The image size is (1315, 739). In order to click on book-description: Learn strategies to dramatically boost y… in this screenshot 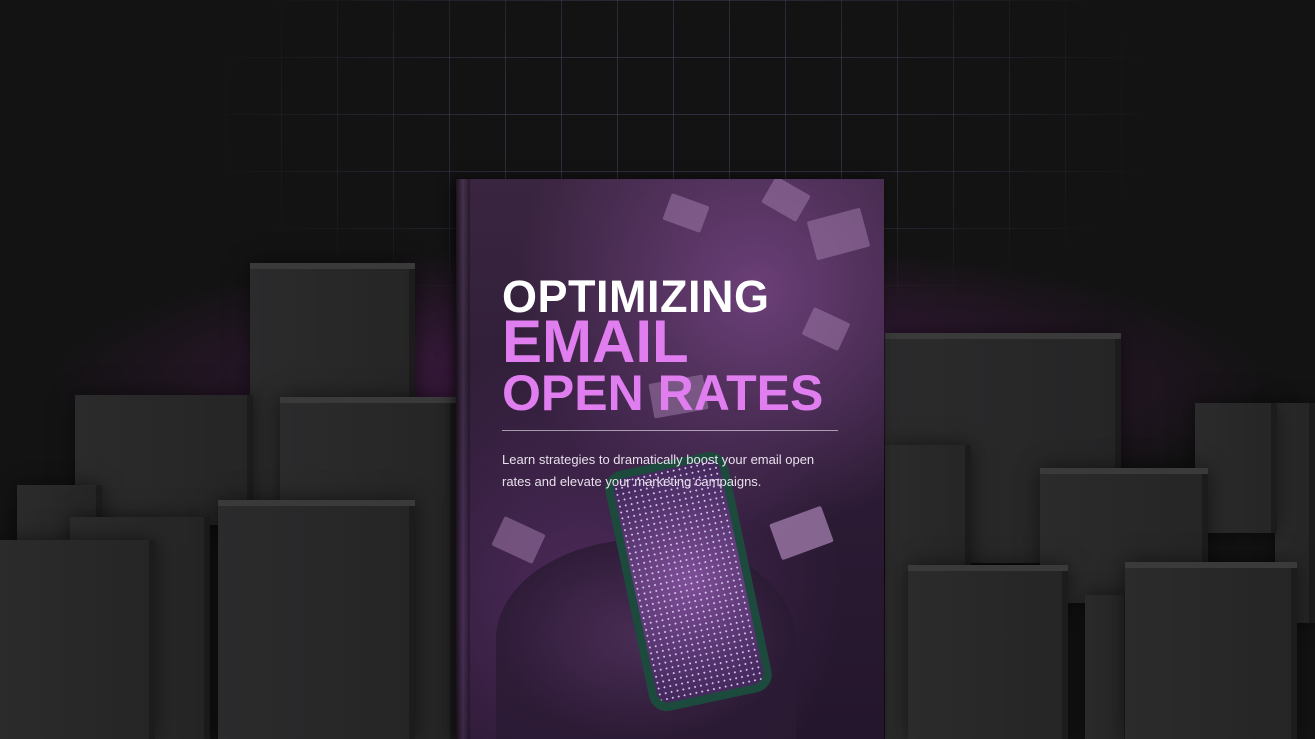, I will do `click(658, 470)`.